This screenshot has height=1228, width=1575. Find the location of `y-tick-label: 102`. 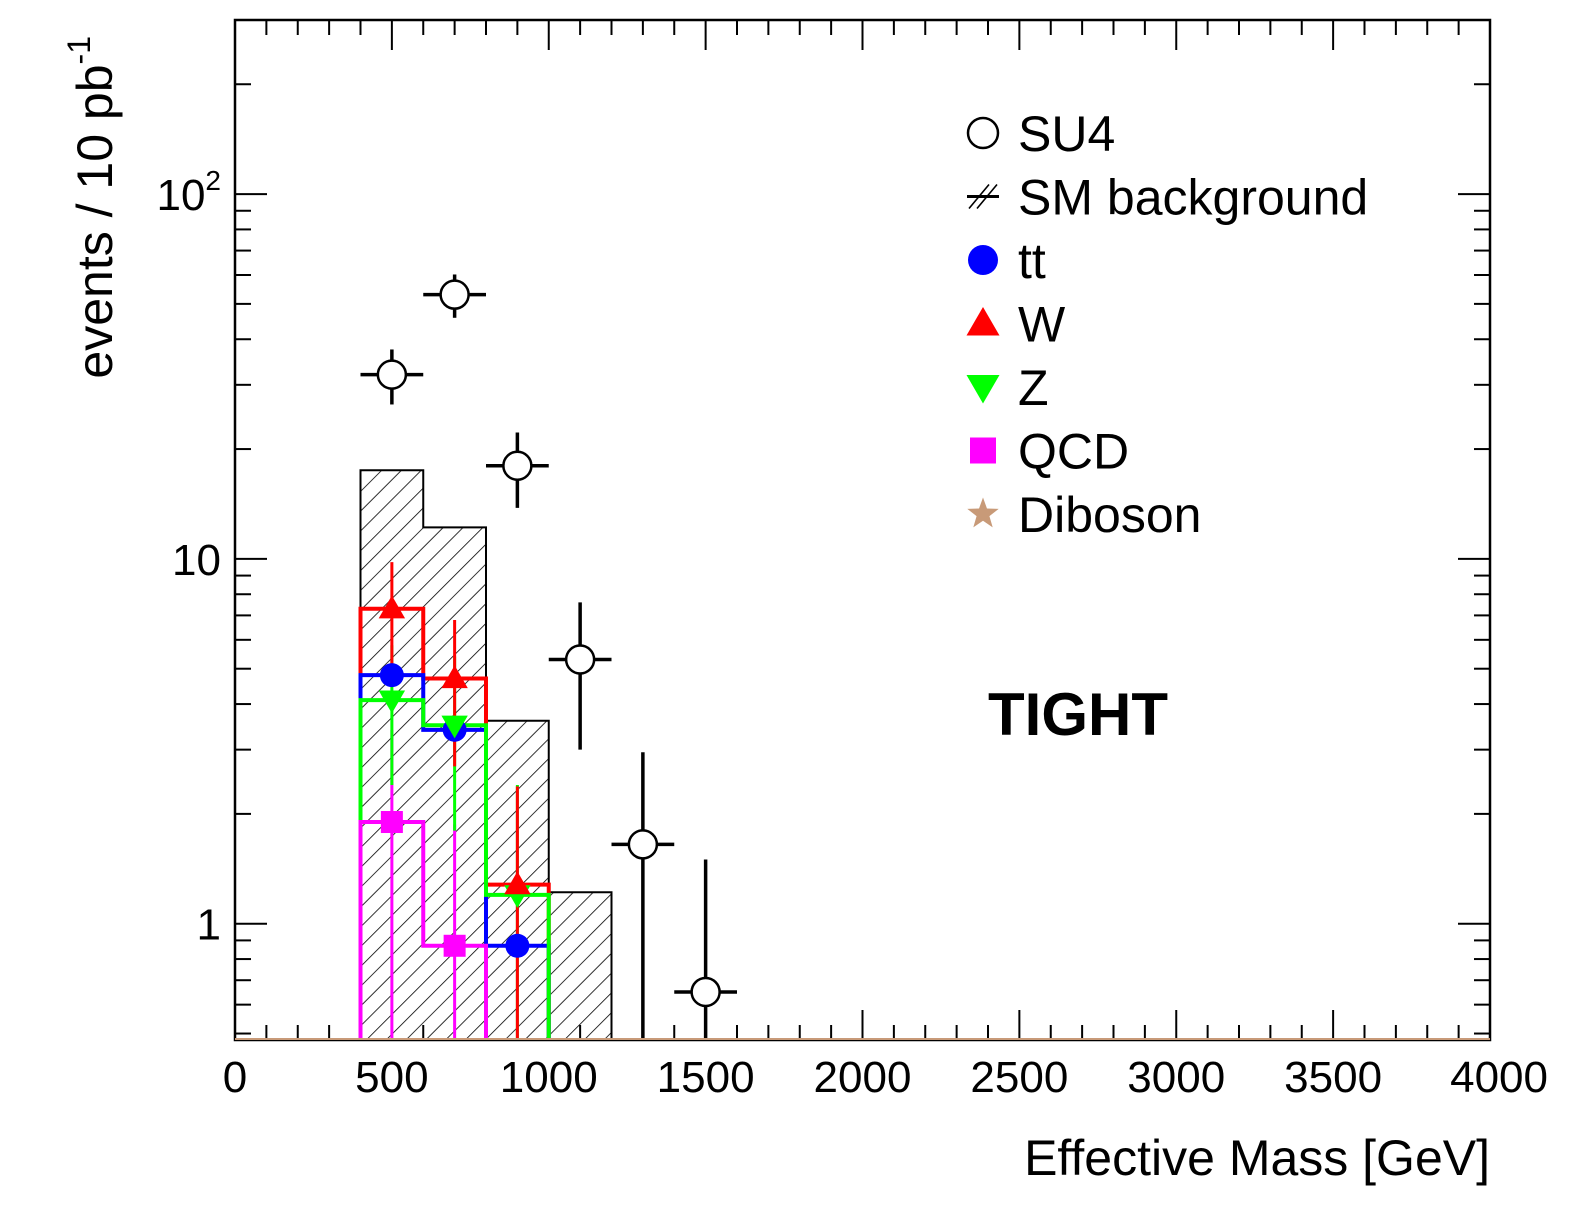

y-tick-label: 102 is located at coordinates (188, 192).